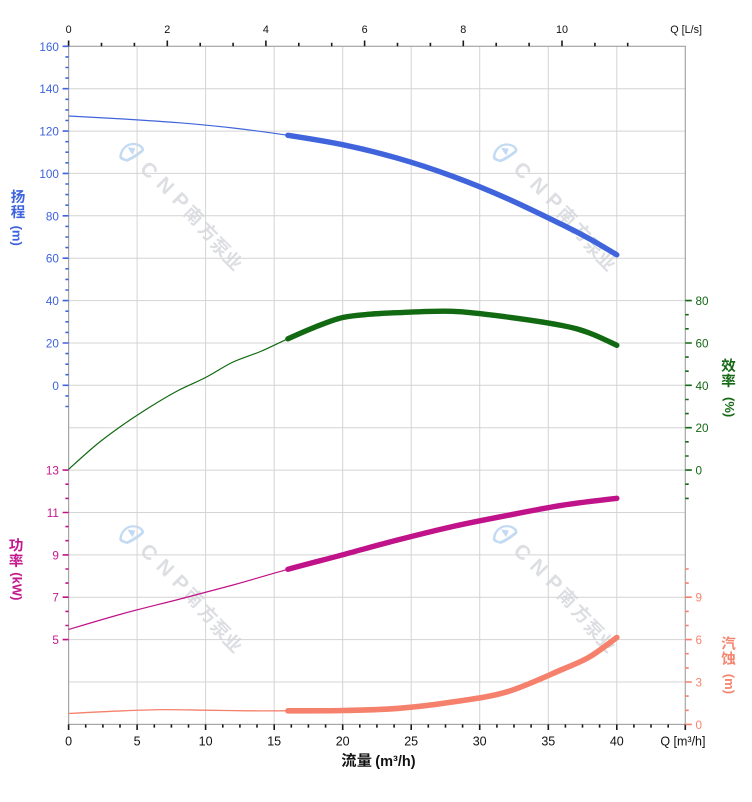 Image resolution: width=752 pixels, height=802 pixels. I want to click on svg-text: 2, so click(167, 30).